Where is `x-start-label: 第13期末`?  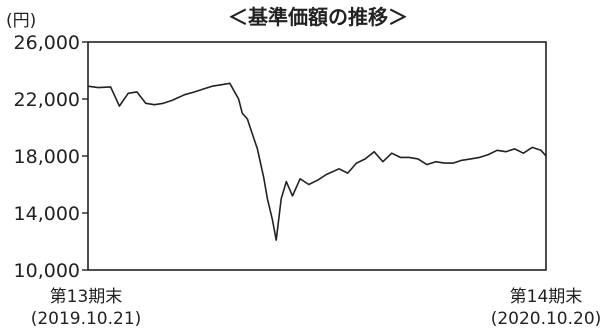
x-start-label: 第13期末 is located at coordinates (86, 297).